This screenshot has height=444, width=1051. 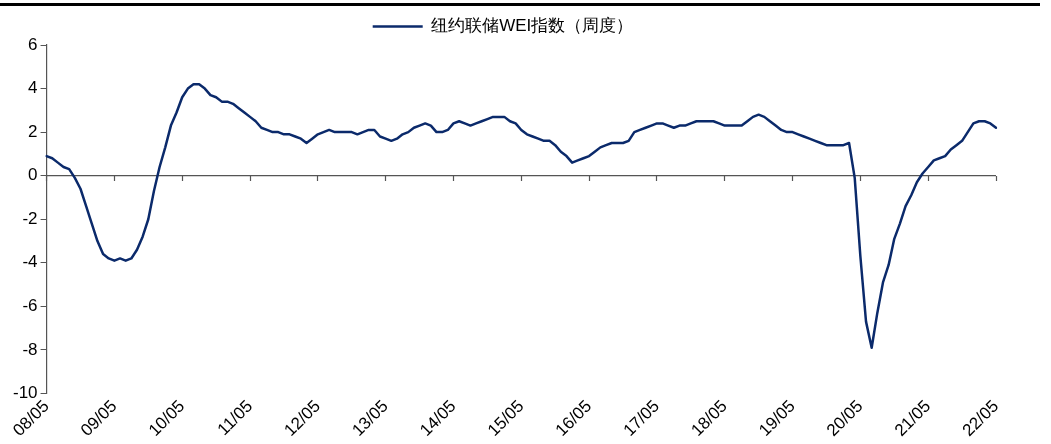 I want to click on y-tick-label: -6, so click(x=30, y=306).